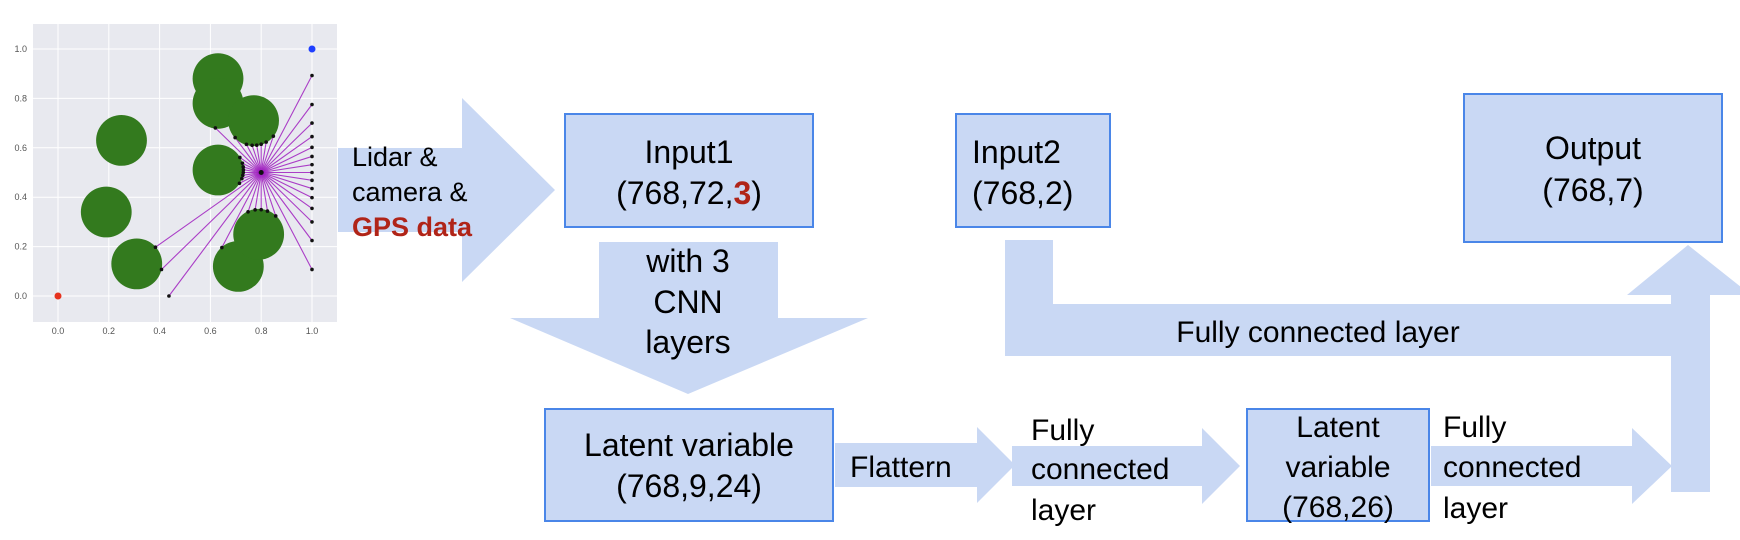 This screenshot has height=540, width=1740. What do you see at coordinates (58, 331) in the screenshot?
I see `x-tick-label: 0.0` at bounding box center [58, 331].